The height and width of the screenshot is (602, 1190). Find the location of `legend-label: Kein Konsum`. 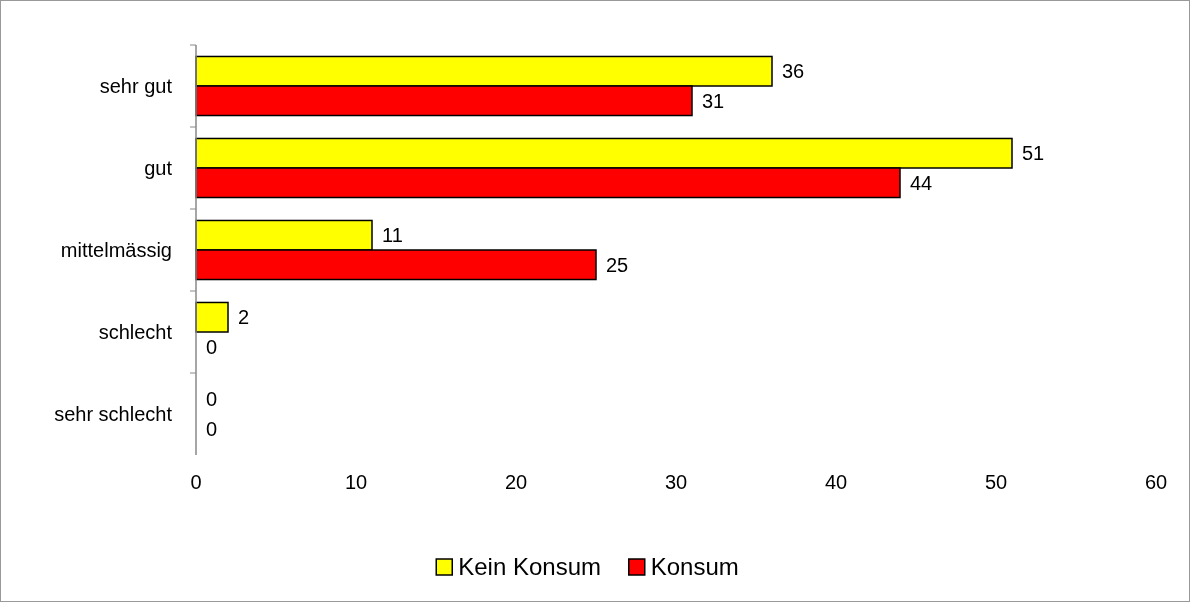

legend-label: Kein Konsum is located at coordinates (529, 567).